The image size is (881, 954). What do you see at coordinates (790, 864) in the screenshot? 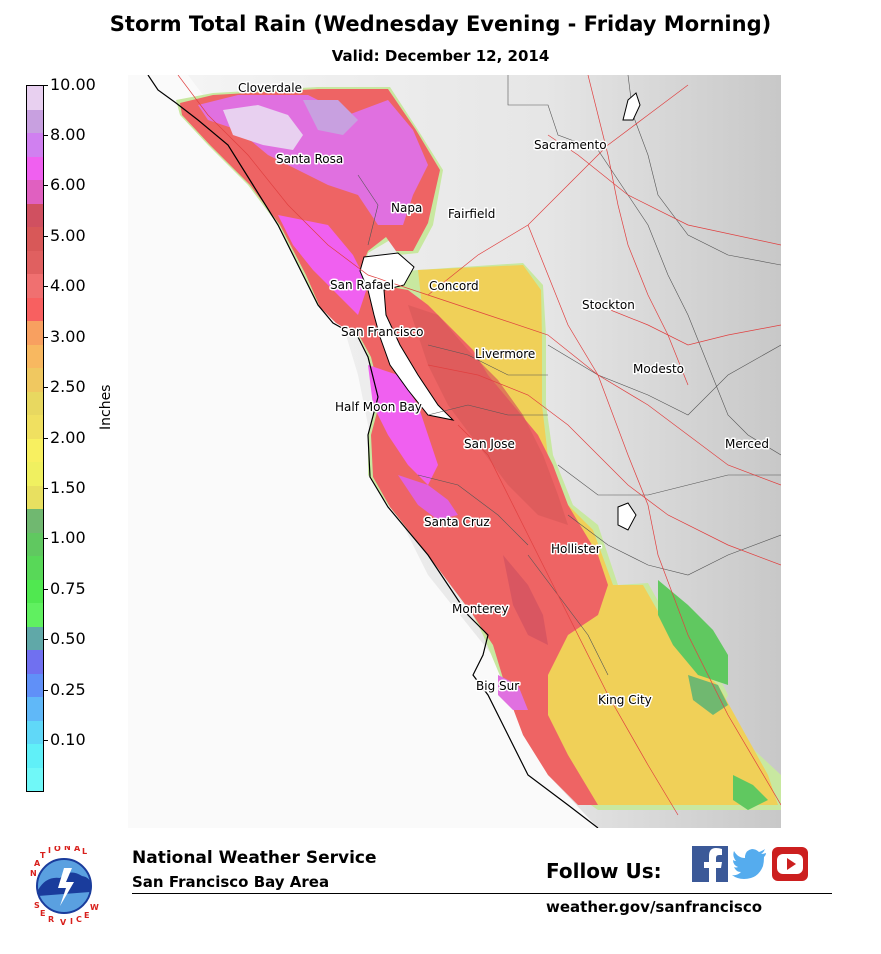
I see `youtube-icon` at bounding box center [790, 864].